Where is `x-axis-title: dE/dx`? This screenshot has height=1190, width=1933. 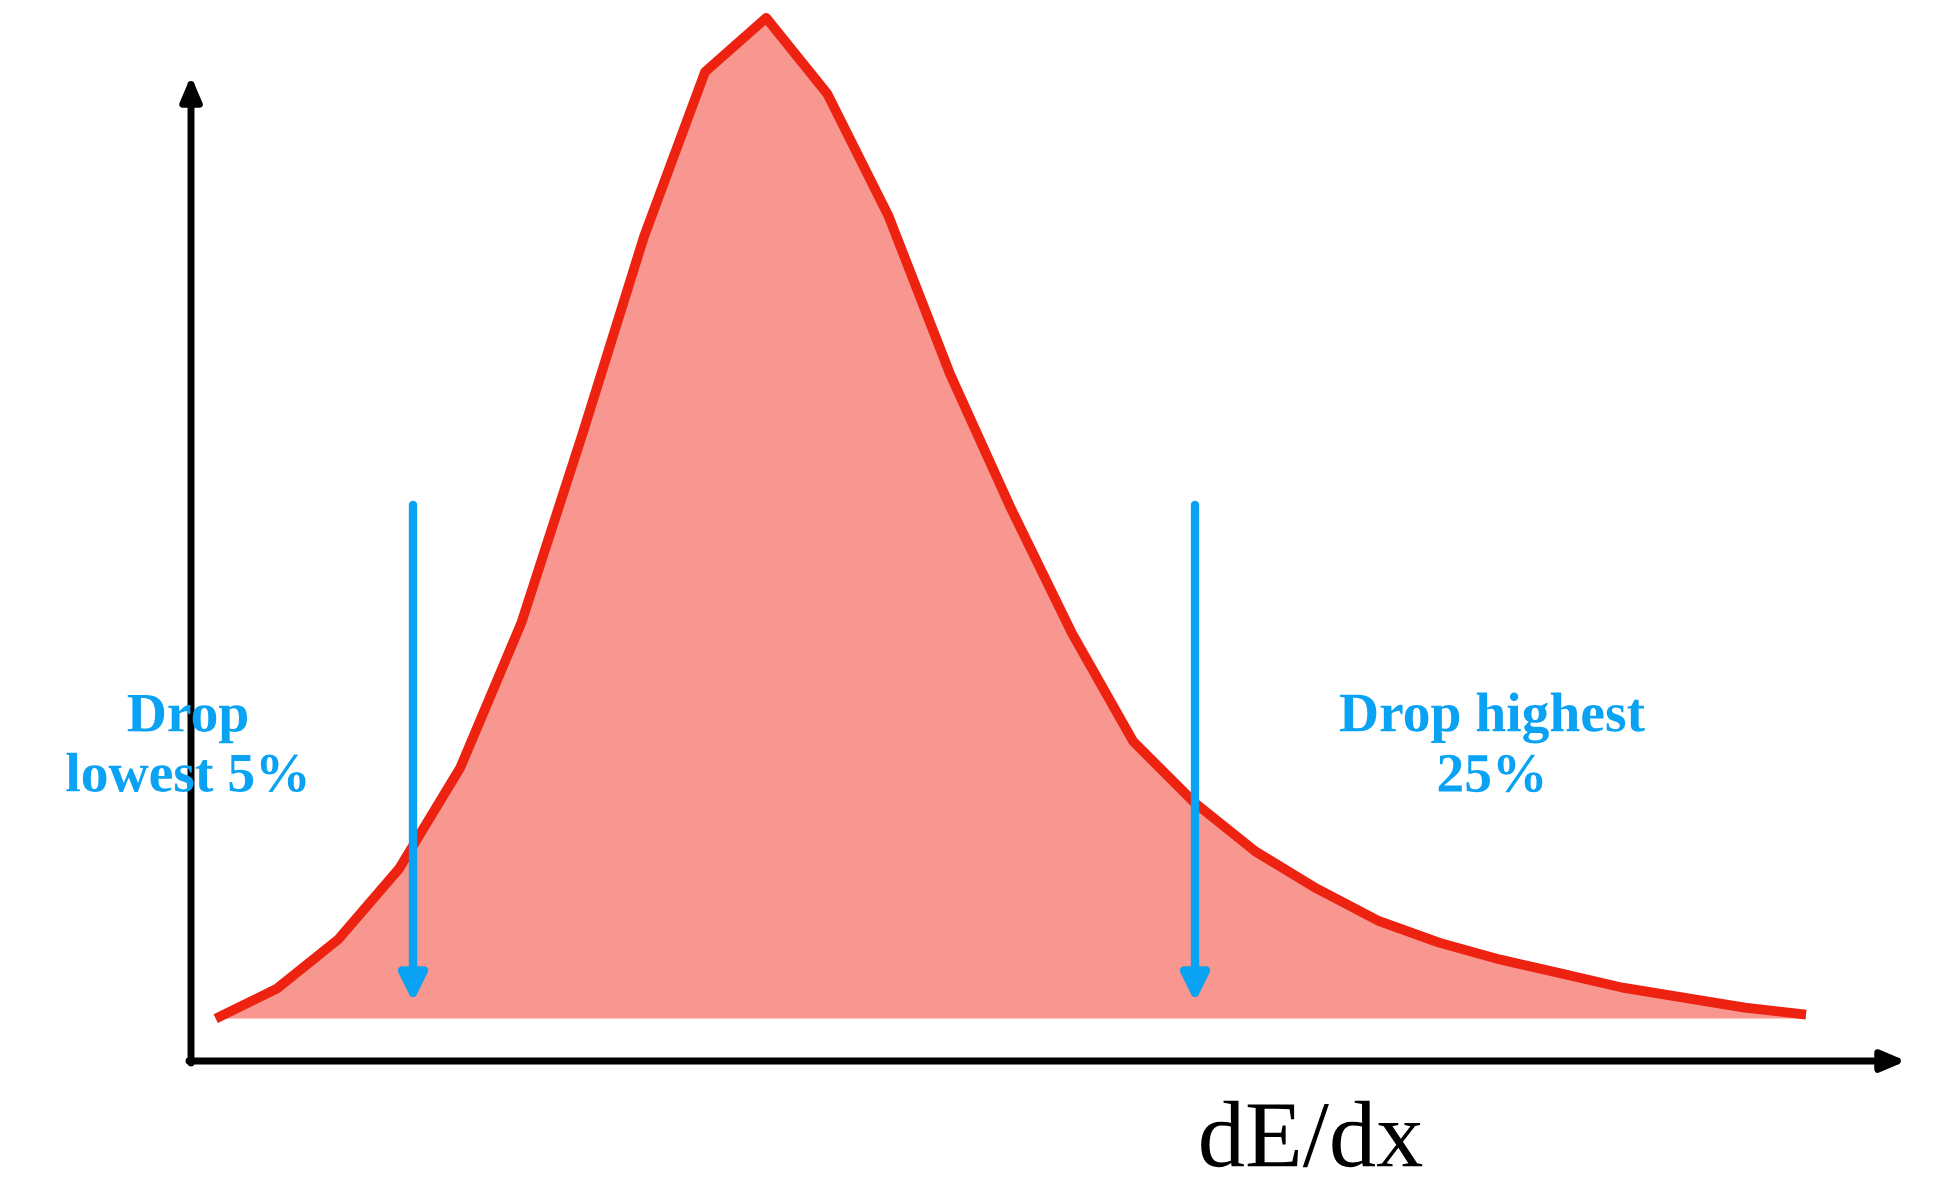
x-axis-title: dE/dx is located at coordinates (1312, 1134).